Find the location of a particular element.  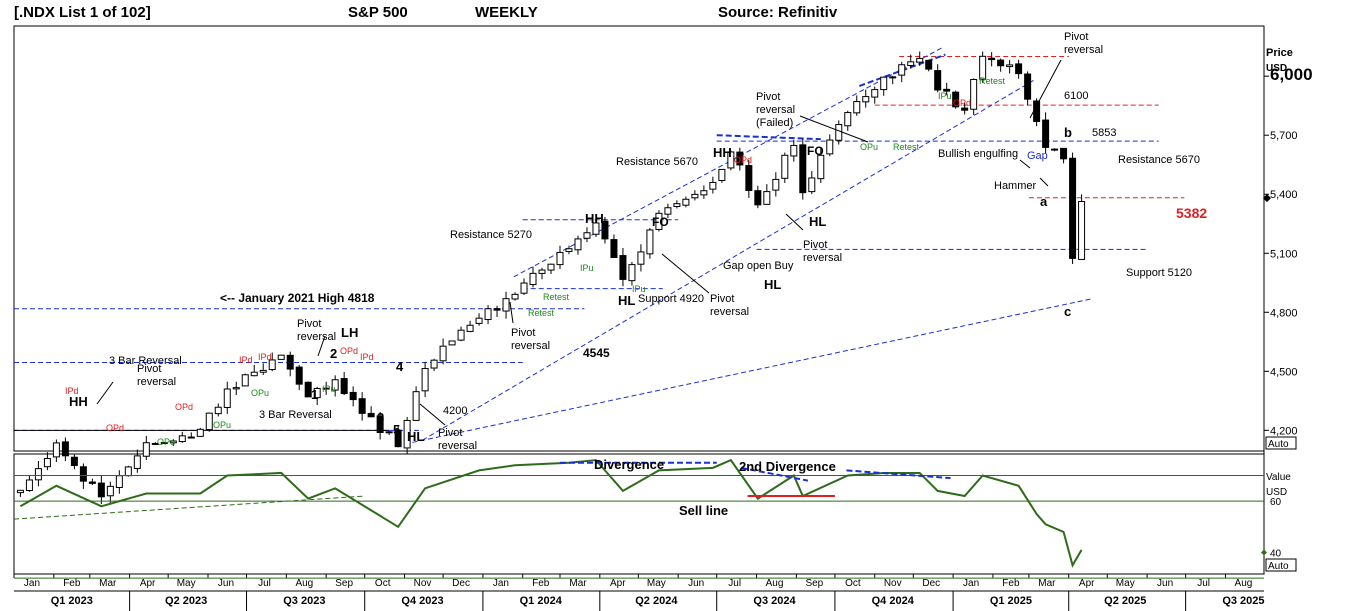

annot-three-bar-bottom: 3 Bar Reversal is located at coordinates (295, 415).